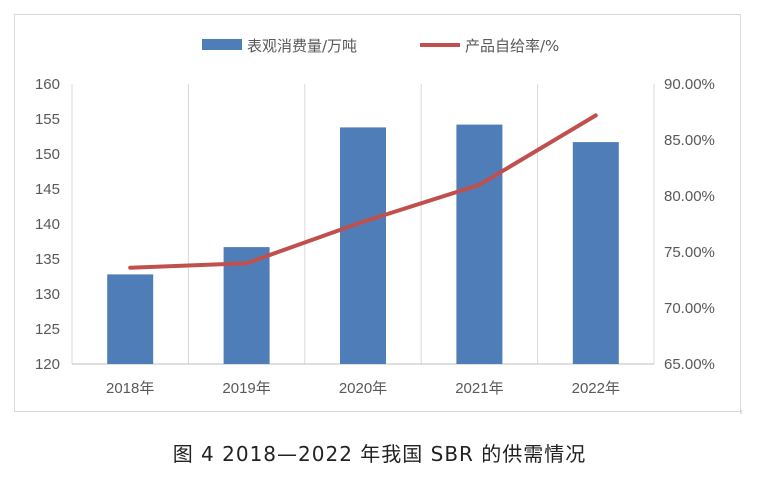  Describe the element at coordinates (302, 46) in the screenshot. I see `legend-bar-label: 表观消费量/万吨` at that location.